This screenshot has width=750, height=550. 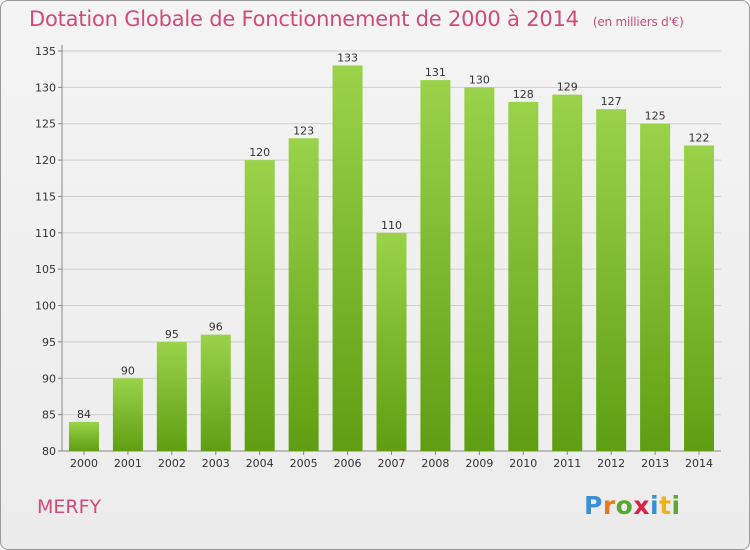 What do you see at coordinates (45, 160) in the screenshot?
I see `y-tick-label: 120` at bounding box center [45, 160].